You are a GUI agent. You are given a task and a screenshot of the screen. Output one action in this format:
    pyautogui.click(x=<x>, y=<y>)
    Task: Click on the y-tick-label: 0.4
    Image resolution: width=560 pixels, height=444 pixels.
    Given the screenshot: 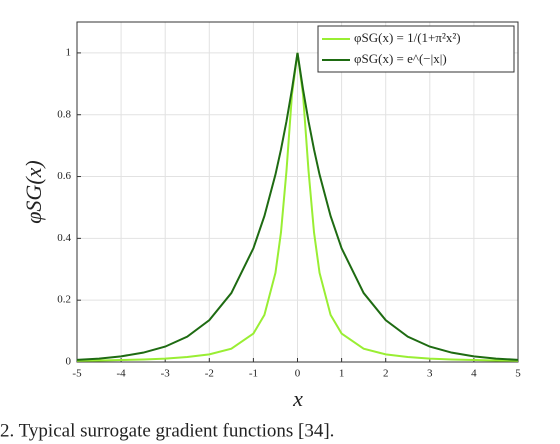 What is the action you would take?
    pyautogui.click(x=64, y=238)
    